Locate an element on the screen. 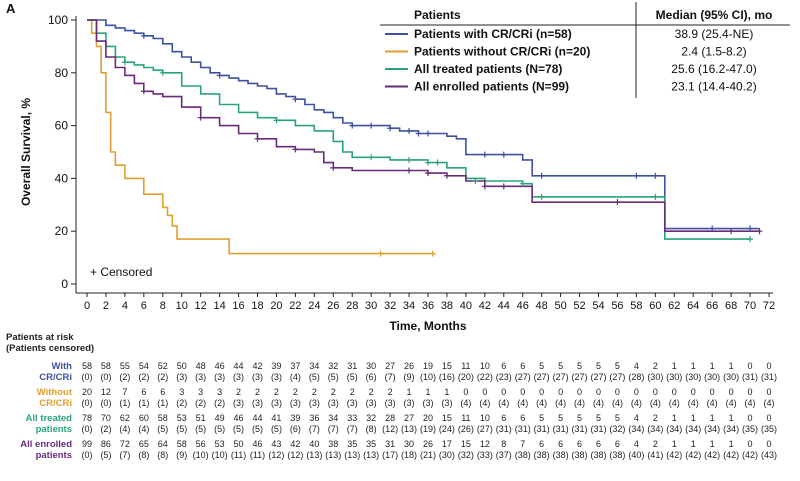 The height and width of the screenshot is (481, 800). x-tick-label: 32 is located at coordinates (390, 306).